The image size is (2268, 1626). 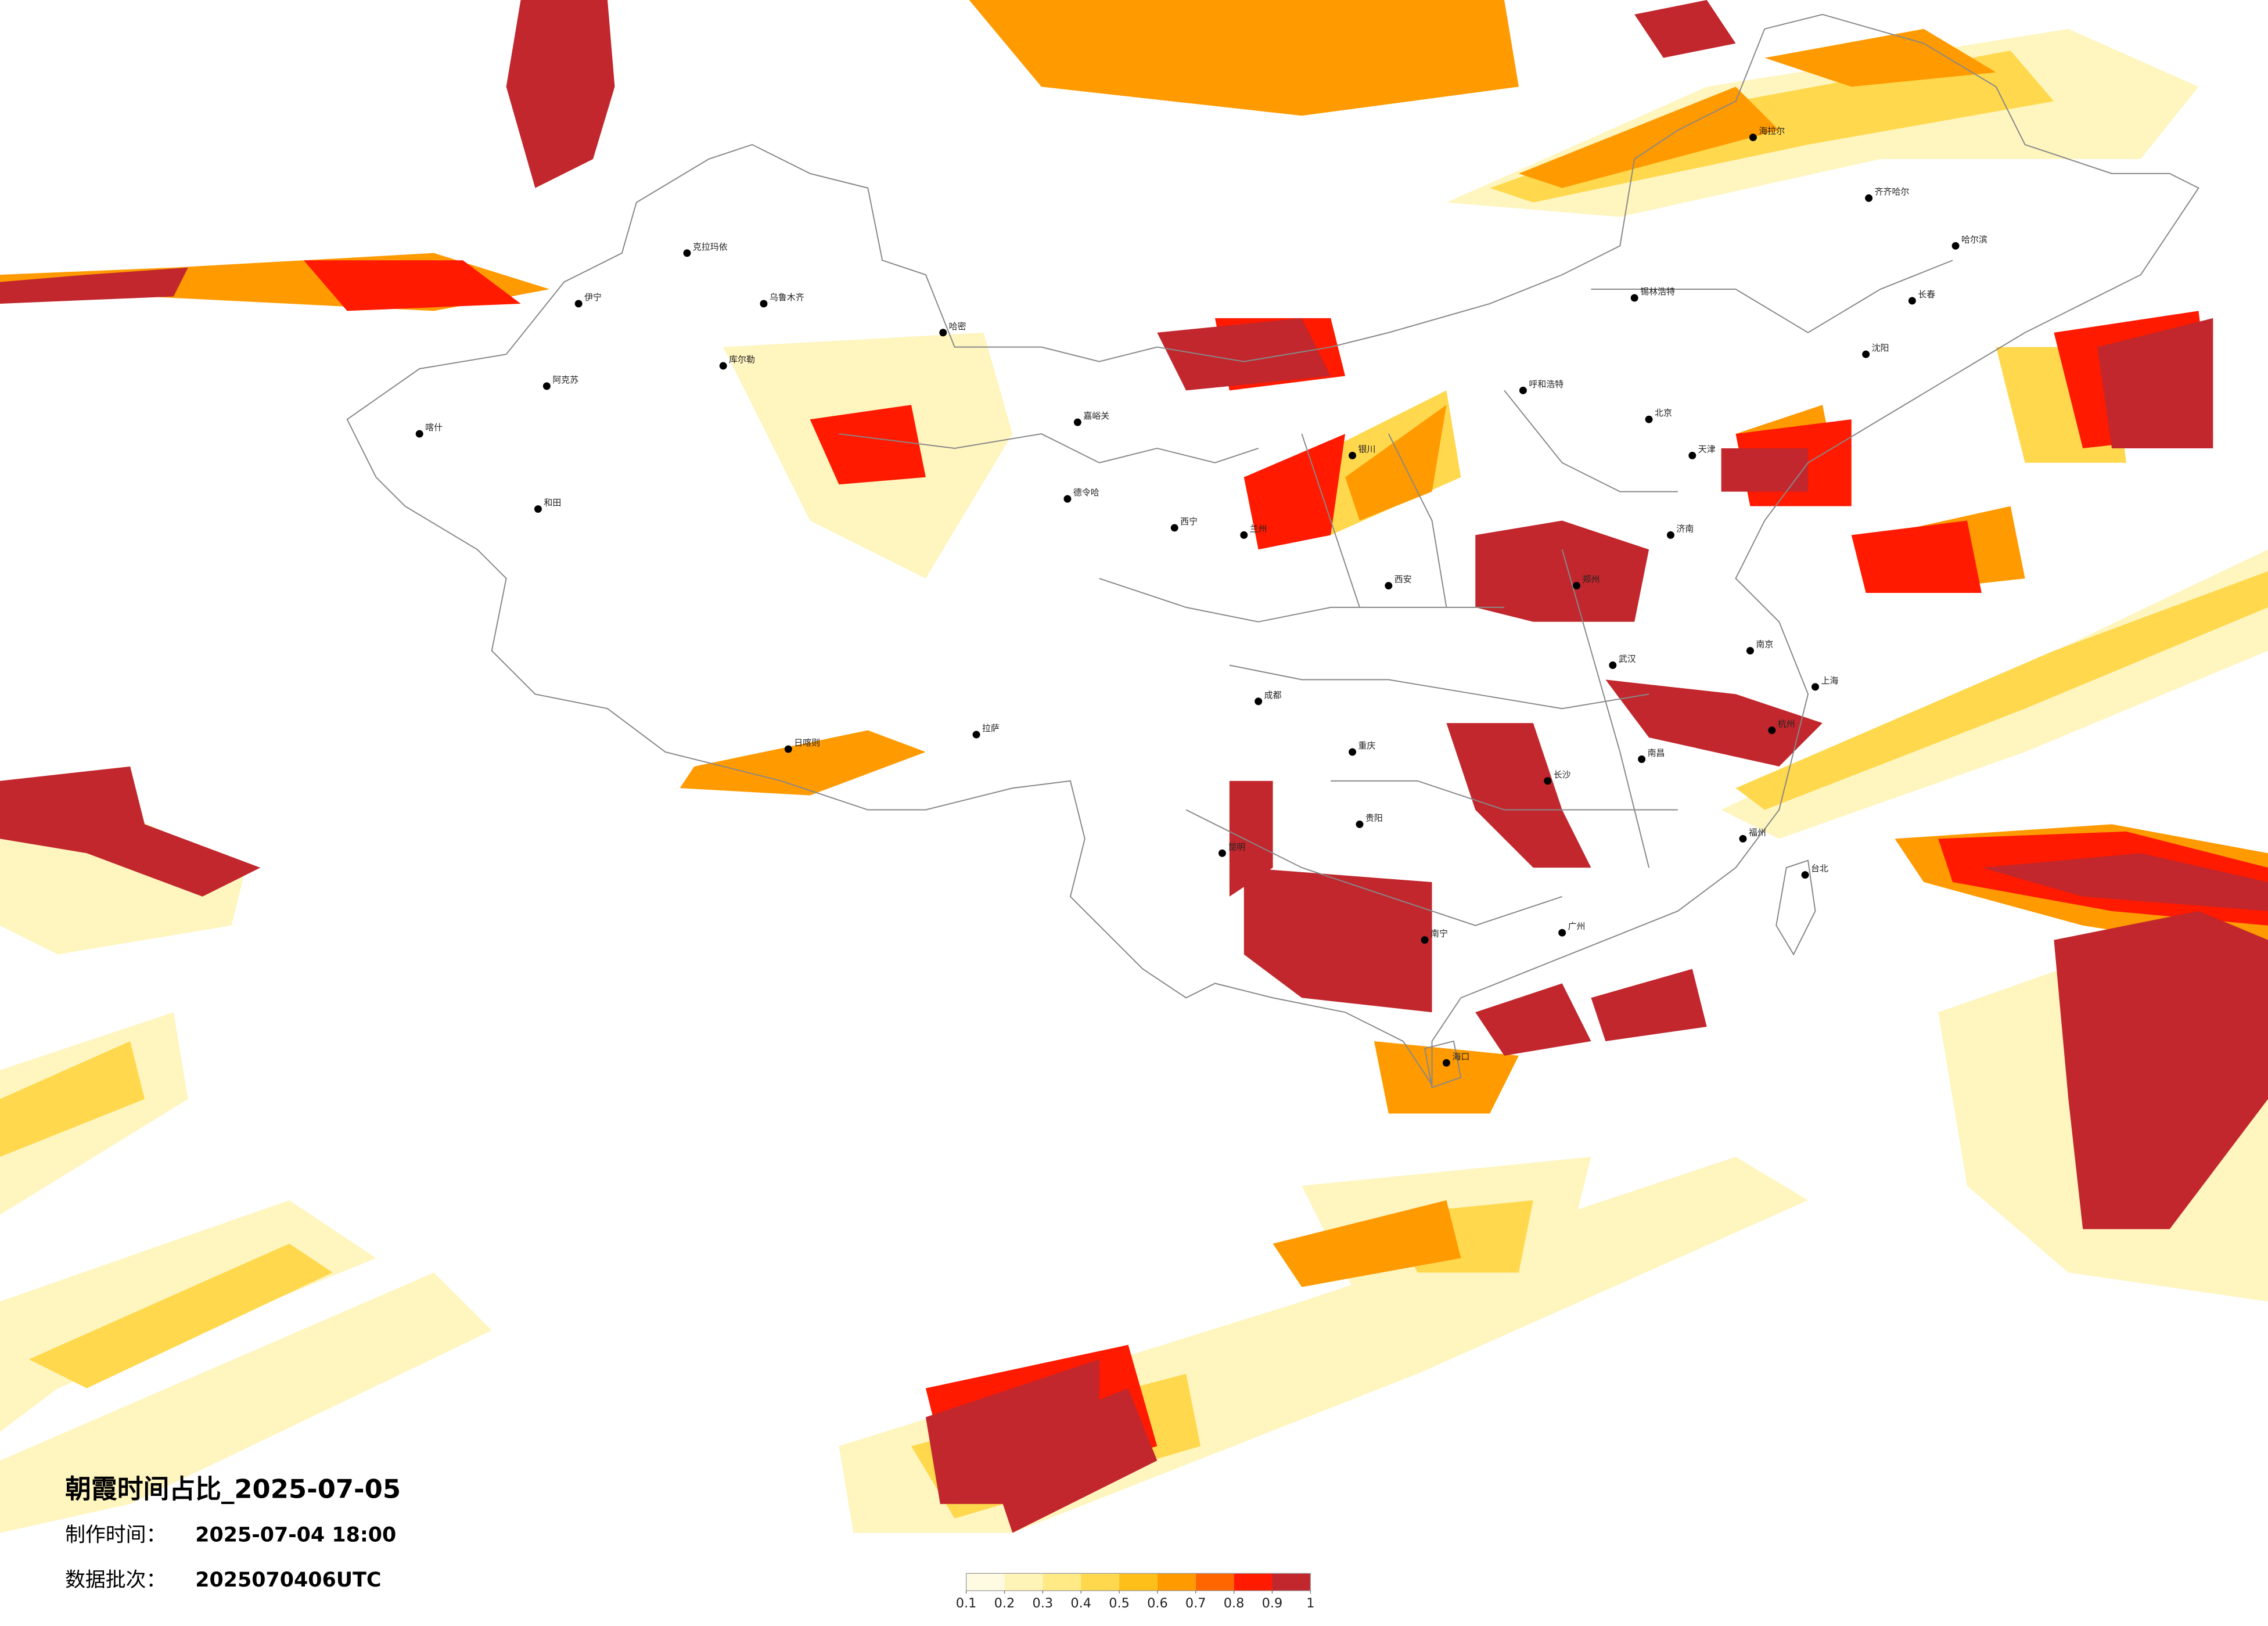 I want to click on map-title: 朝霞时间占比_2025-07-05, so click(x=233, y=1488).